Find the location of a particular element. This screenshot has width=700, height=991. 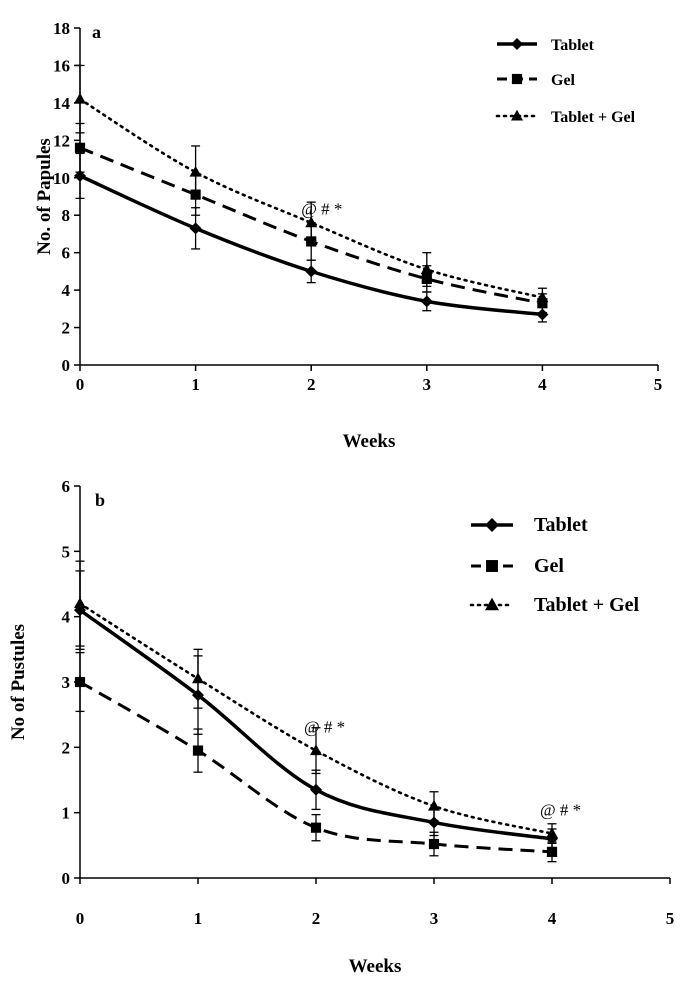

series-gel is located at coordinates (316, 757).